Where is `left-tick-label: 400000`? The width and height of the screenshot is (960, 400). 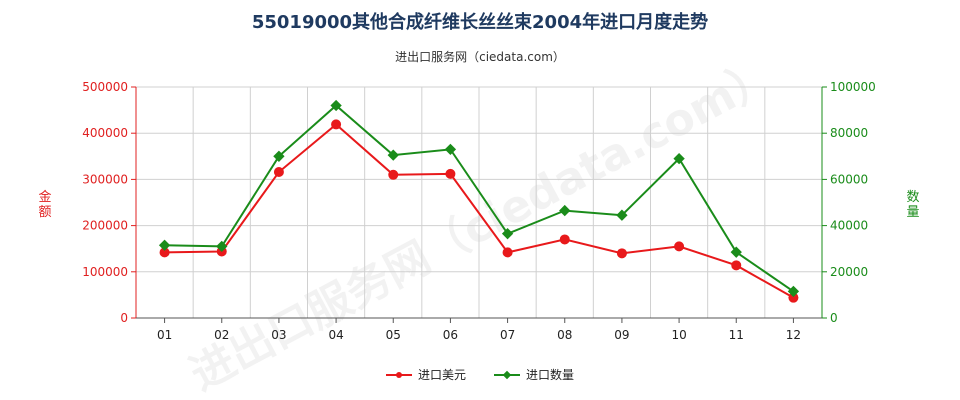
left-tick-label: 400000 is located at coordinates (105, 133).